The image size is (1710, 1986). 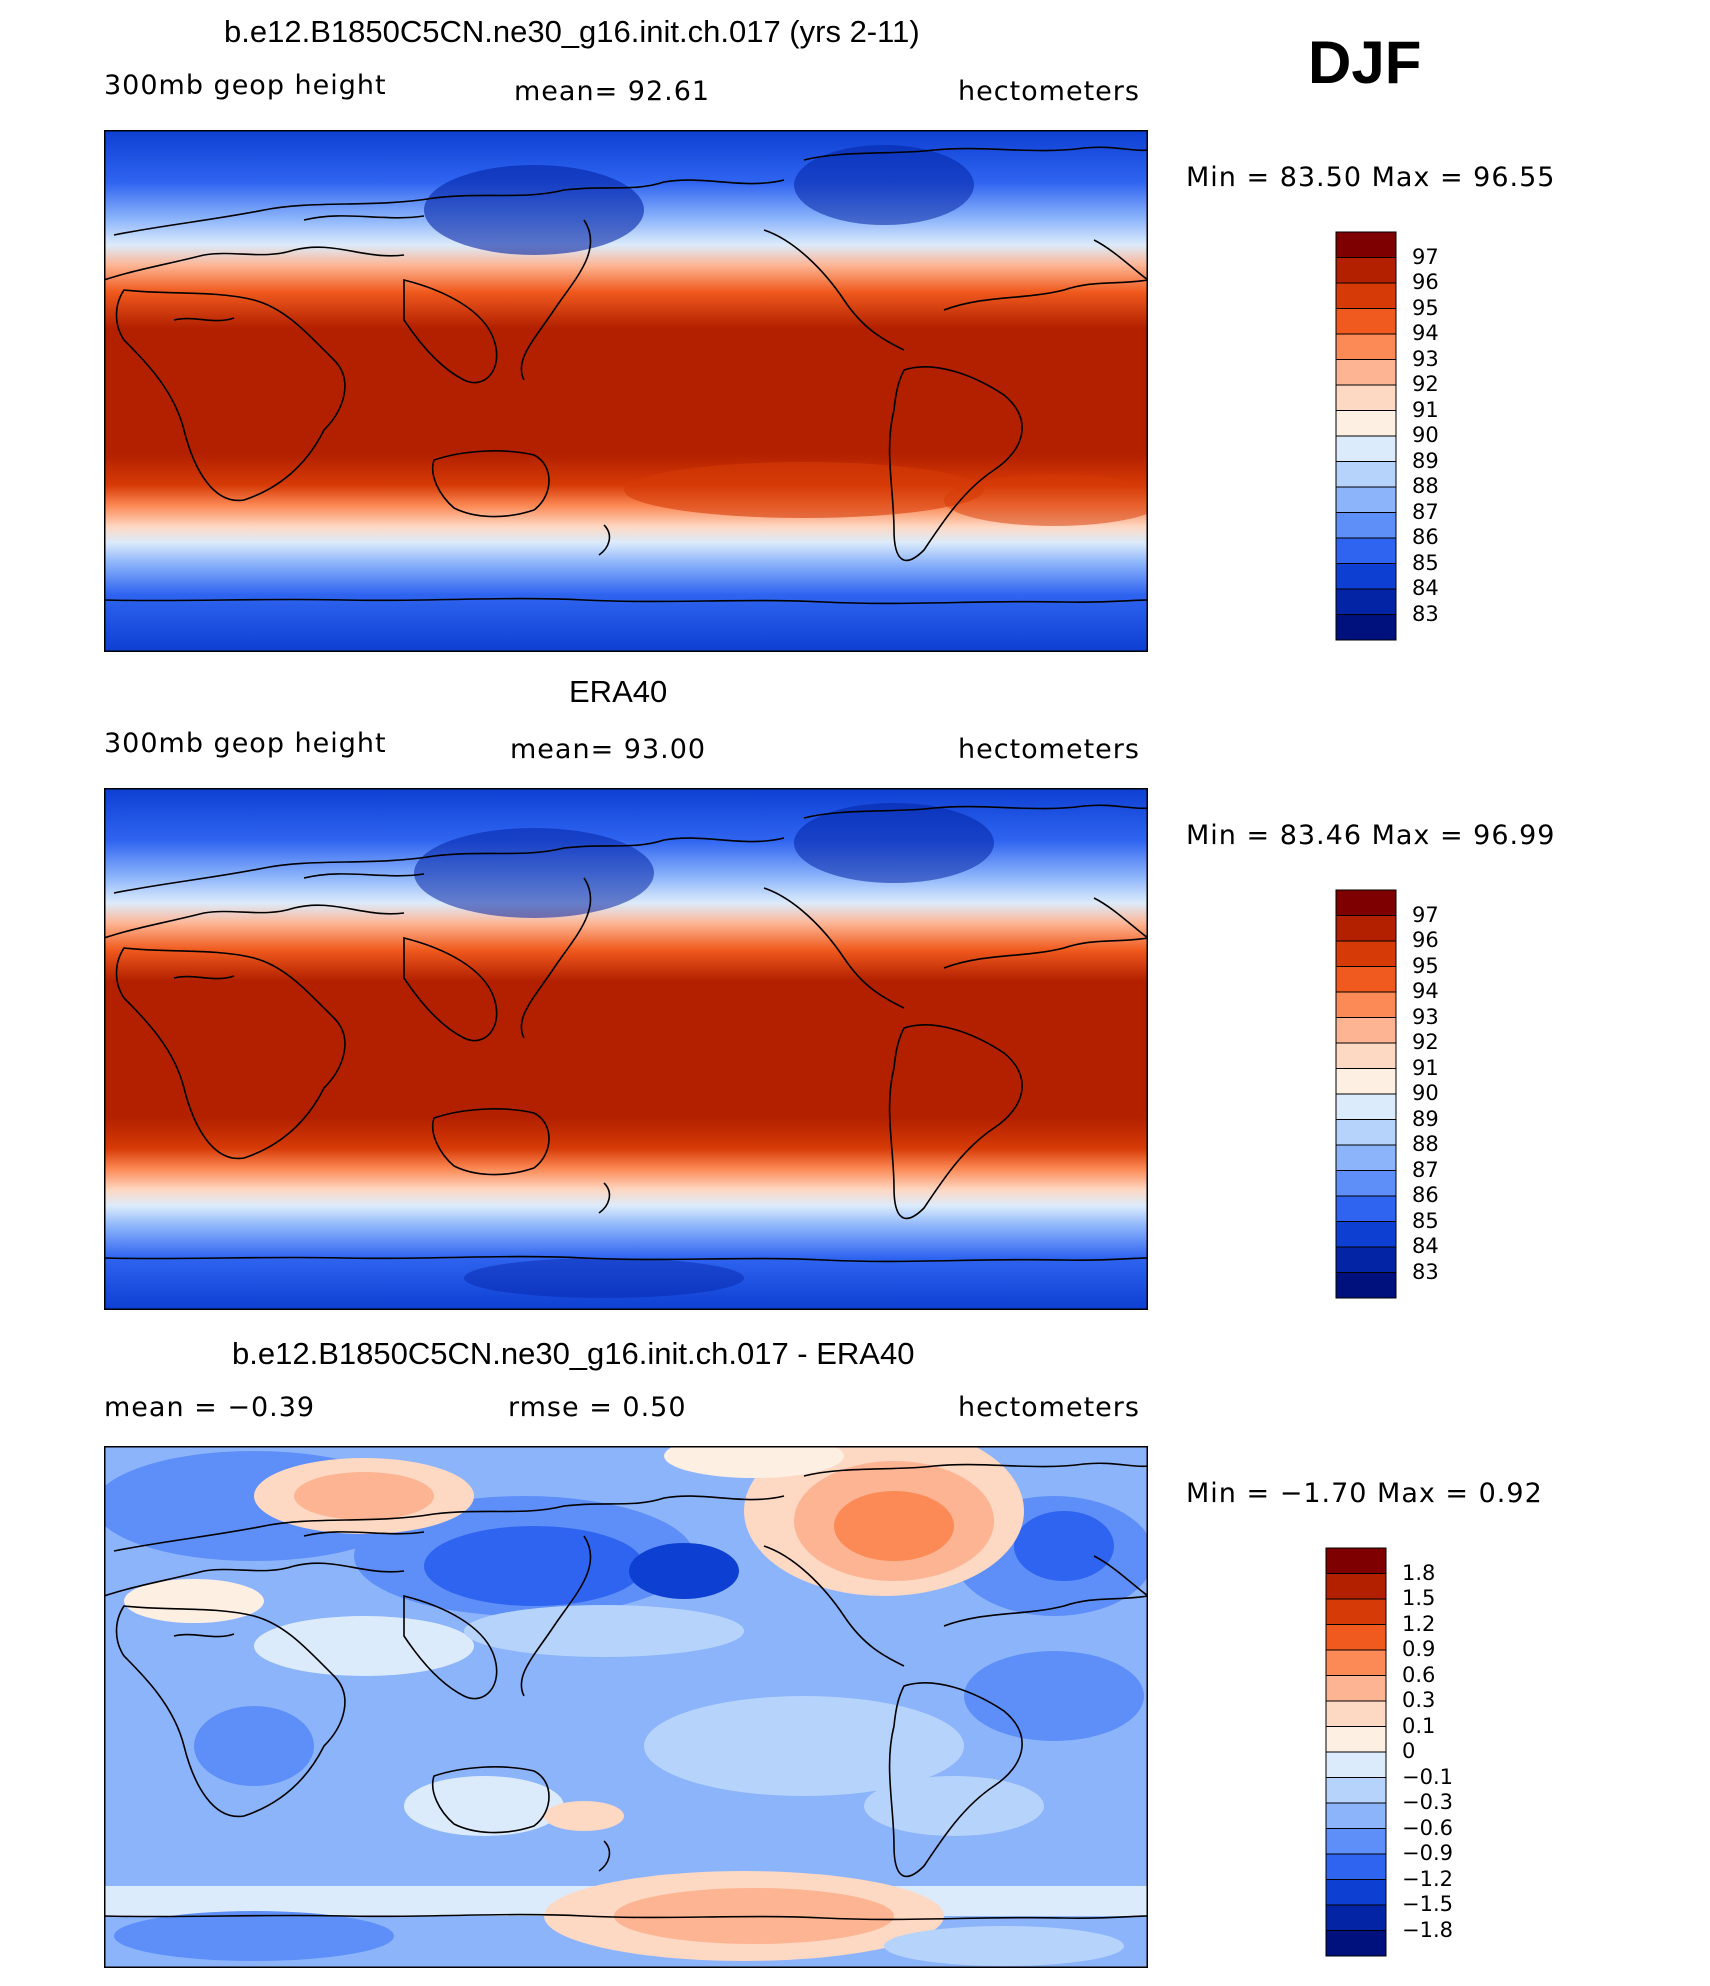 I want to click on colorbar-tick-label: −0.9, so click(x=1427, y=1853).